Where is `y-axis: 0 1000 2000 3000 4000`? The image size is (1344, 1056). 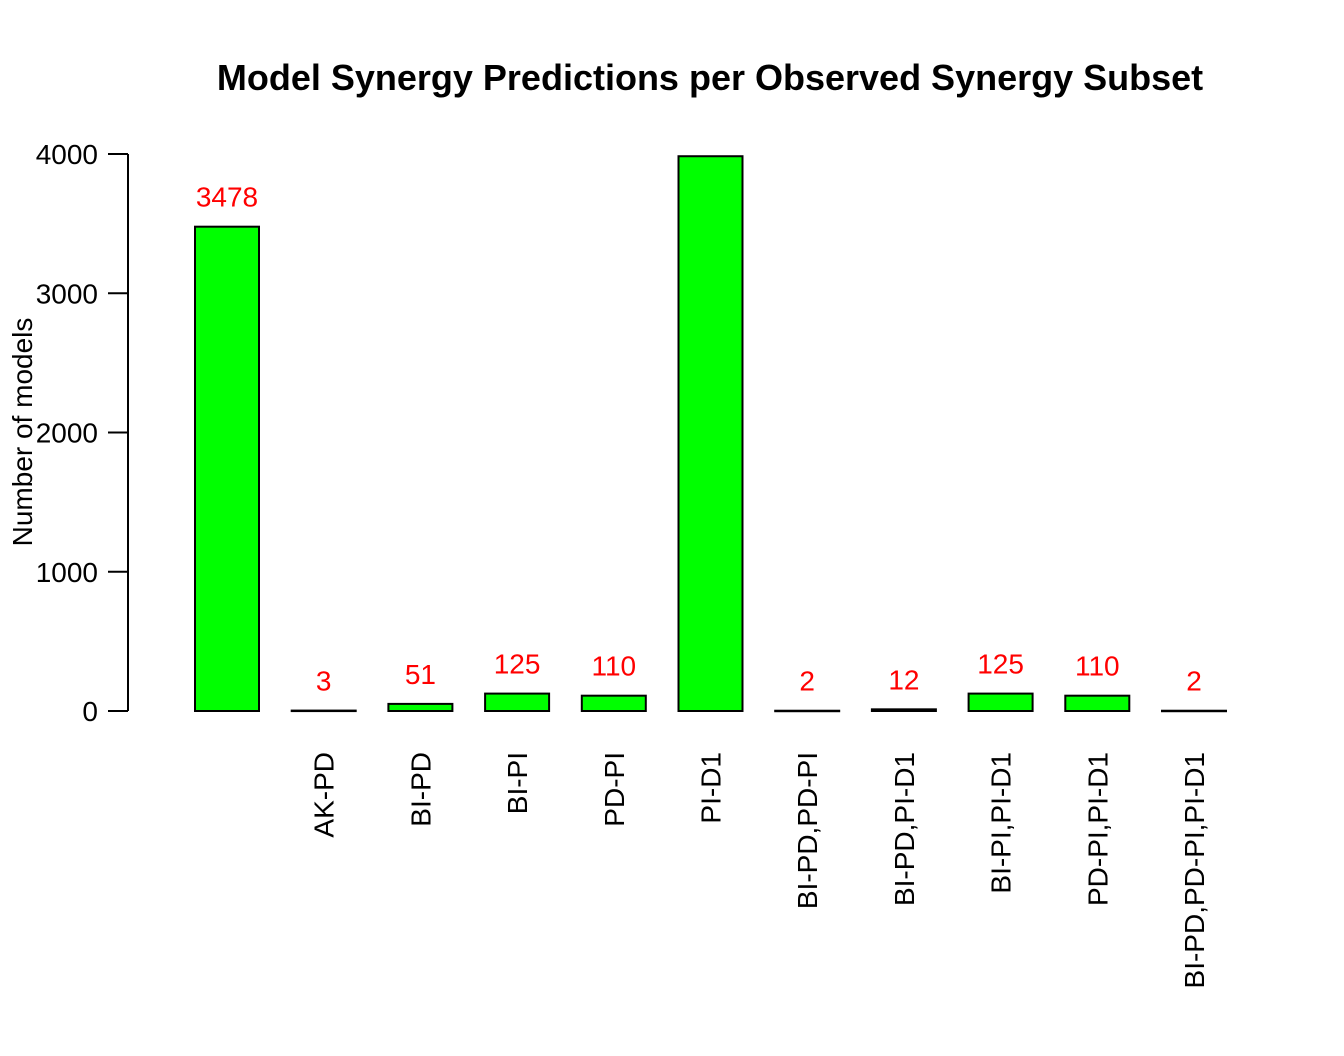
y-axis: 0 1000 2000 3000 4000 is located at coordinates (82, 433).